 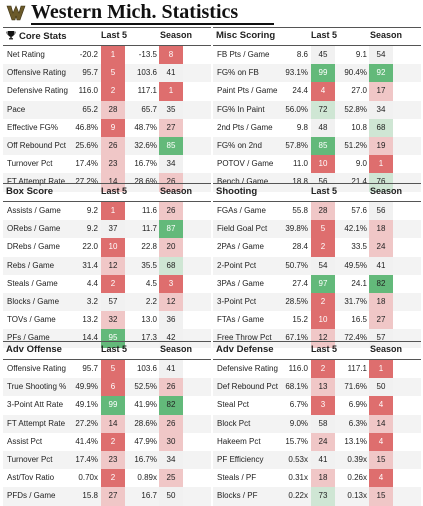 What do you see at coordinates (33, 247) in the screenshot?
I see `stat-label: DRebs / Game` at bounding box center [33, 247].